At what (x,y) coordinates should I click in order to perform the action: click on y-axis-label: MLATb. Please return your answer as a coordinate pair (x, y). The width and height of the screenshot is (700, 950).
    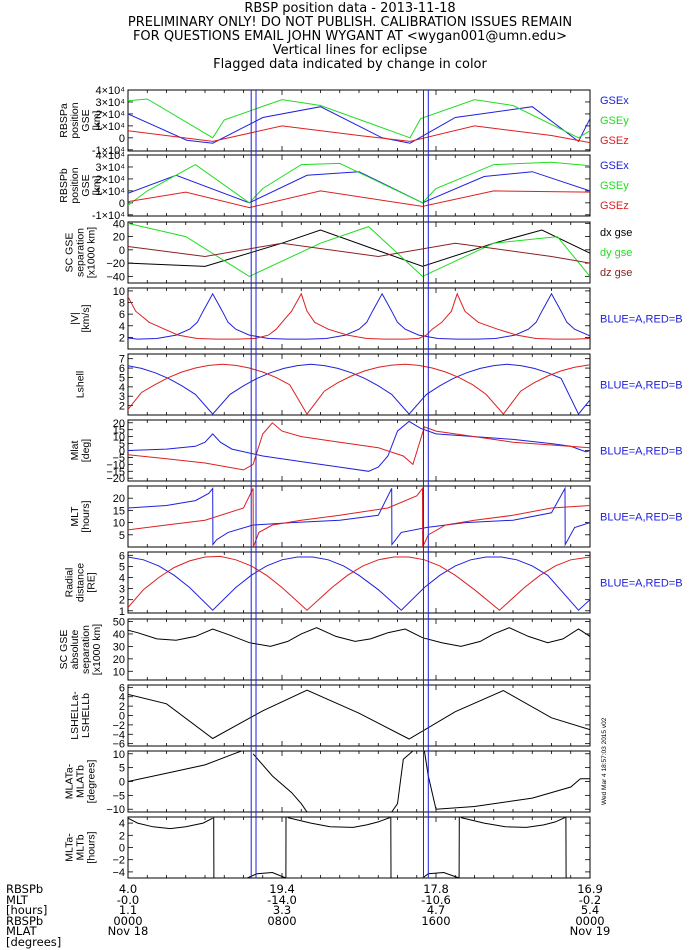
    Looking at the image, I should click on (81, 781).